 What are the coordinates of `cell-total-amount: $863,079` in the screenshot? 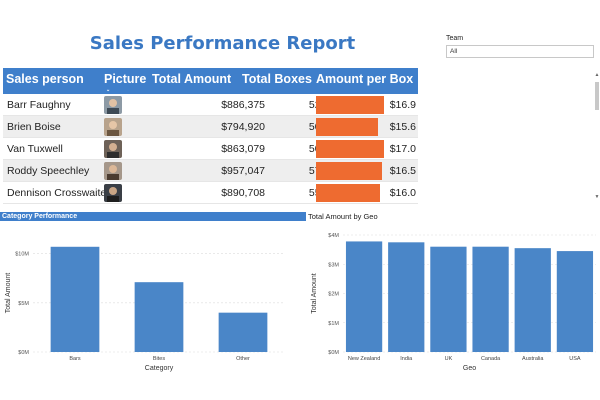 It's located at (243, 149).